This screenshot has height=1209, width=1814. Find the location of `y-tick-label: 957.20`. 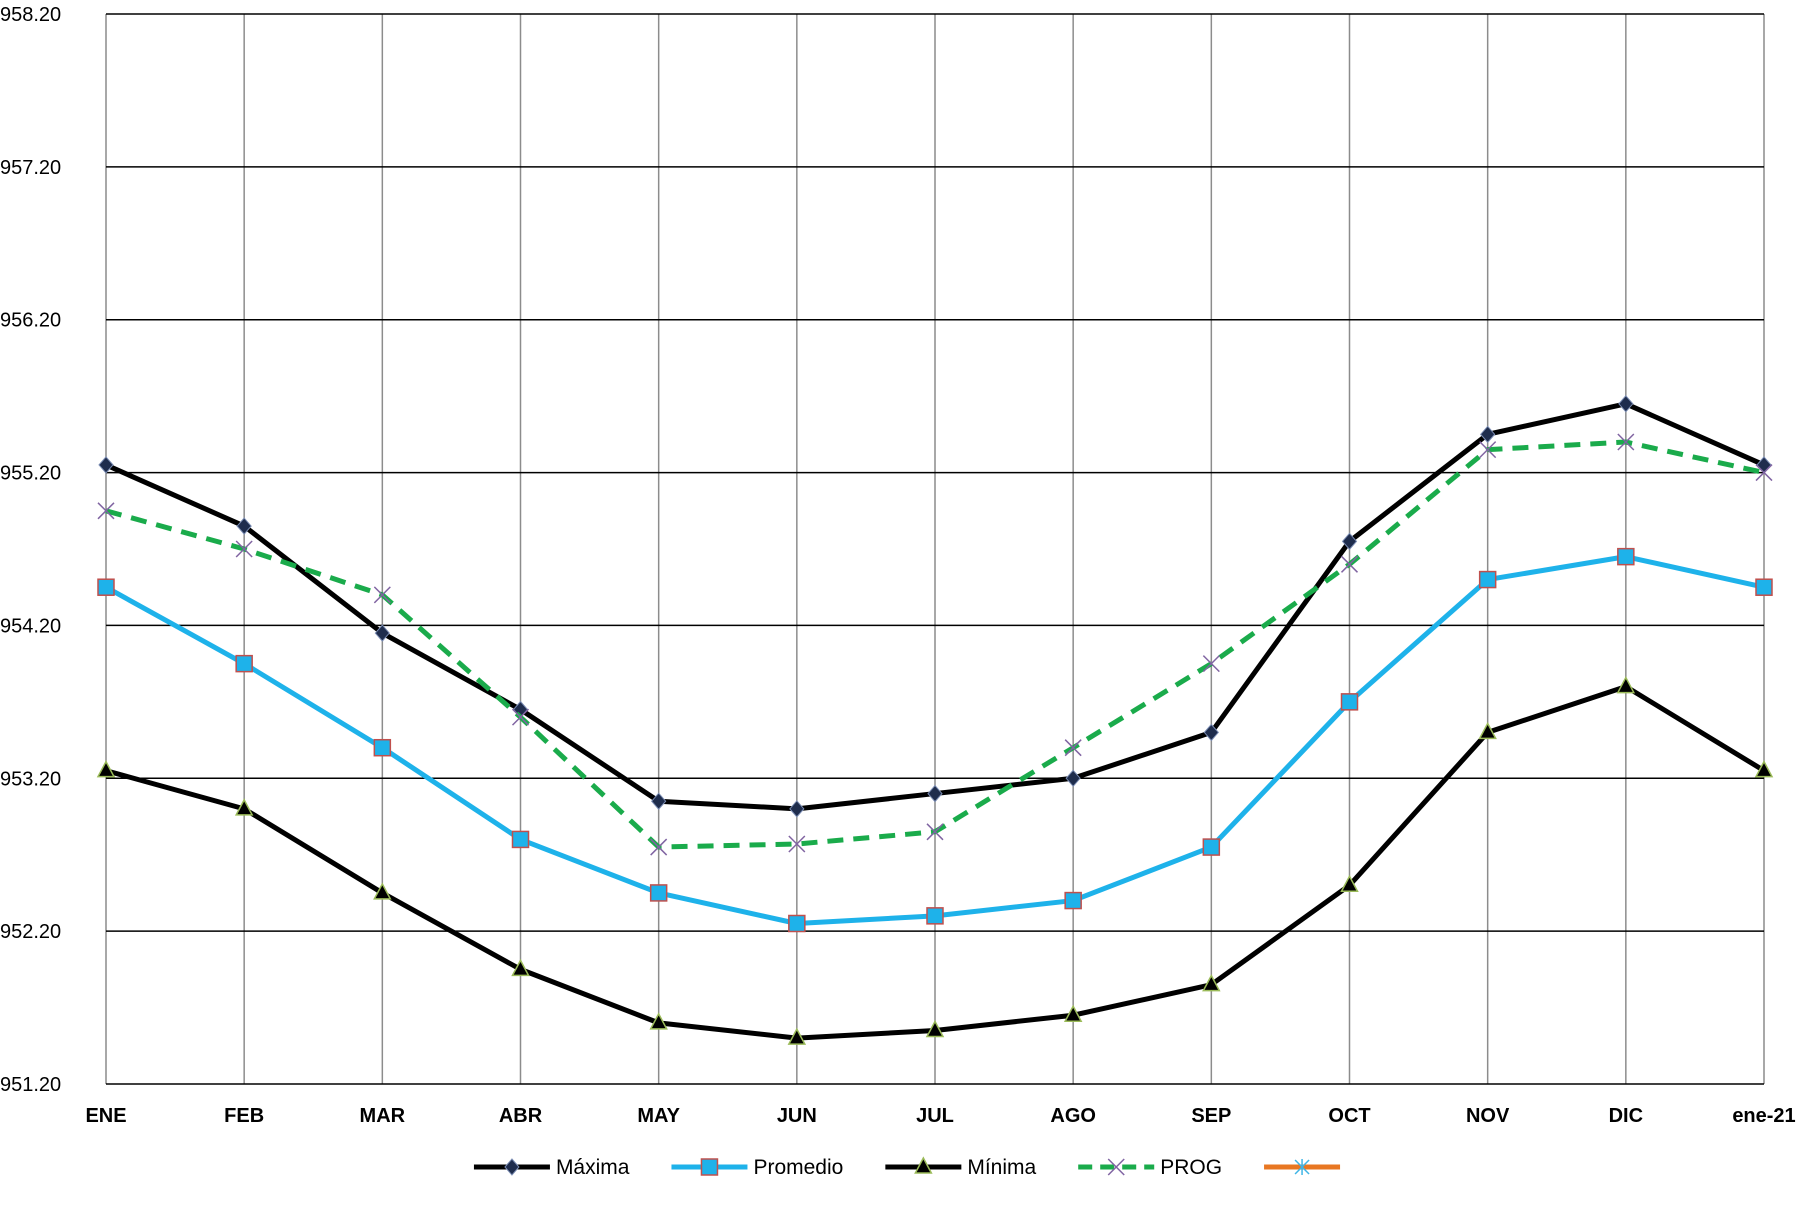

y-tick-label: 957.20 is located at coordinates (30, 168).